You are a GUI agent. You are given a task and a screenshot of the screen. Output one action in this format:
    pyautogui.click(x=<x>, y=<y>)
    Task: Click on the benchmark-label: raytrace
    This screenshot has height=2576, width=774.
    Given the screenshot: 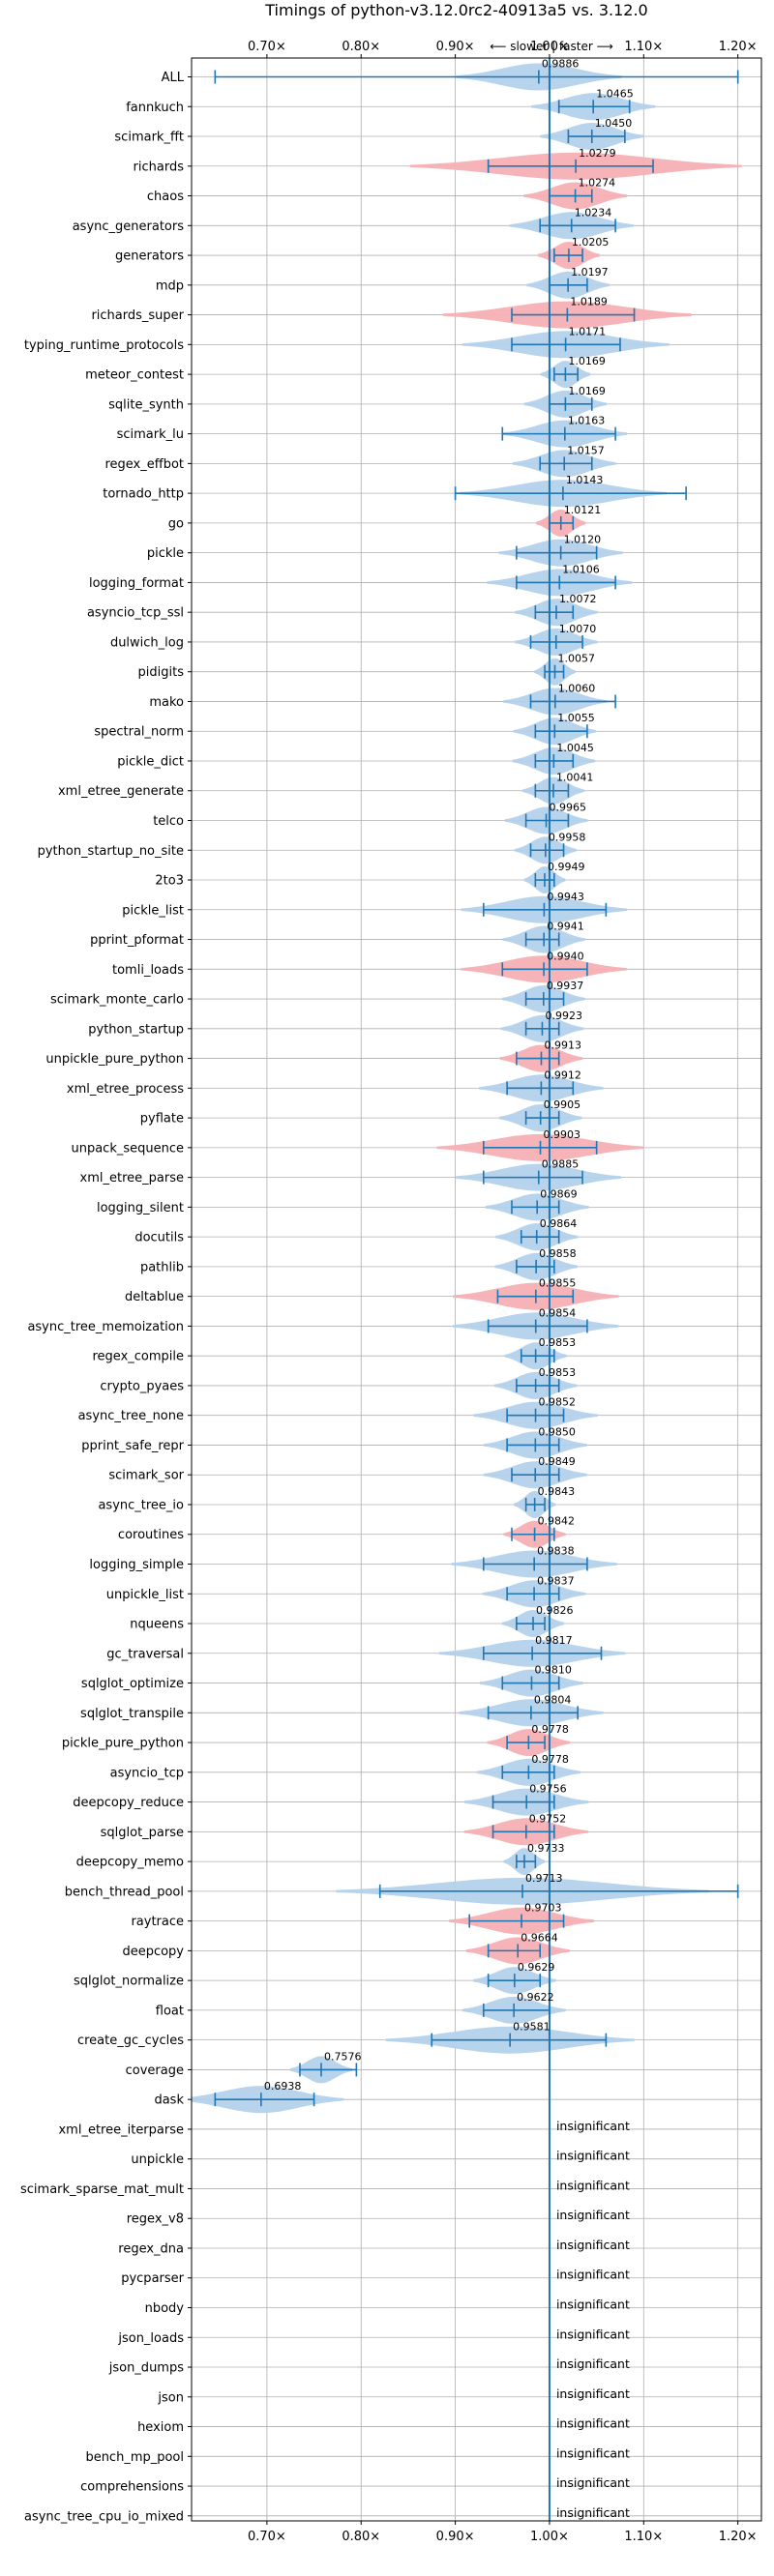 What is the action you would take?
    pyautogui.click(x=157, y=1922)
    